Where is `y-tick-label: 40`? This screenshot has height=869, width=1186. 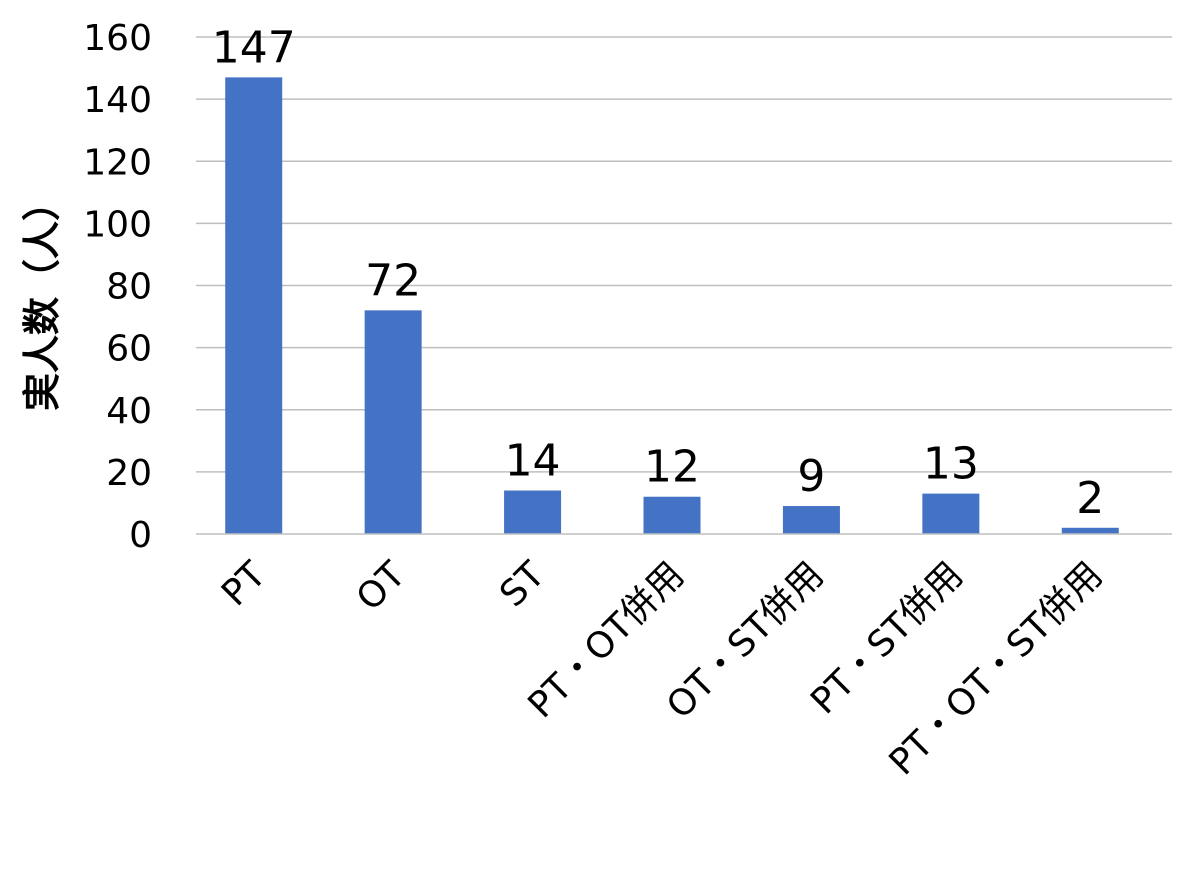 y-tick-label: 40 is located at coordinates (129, 411).